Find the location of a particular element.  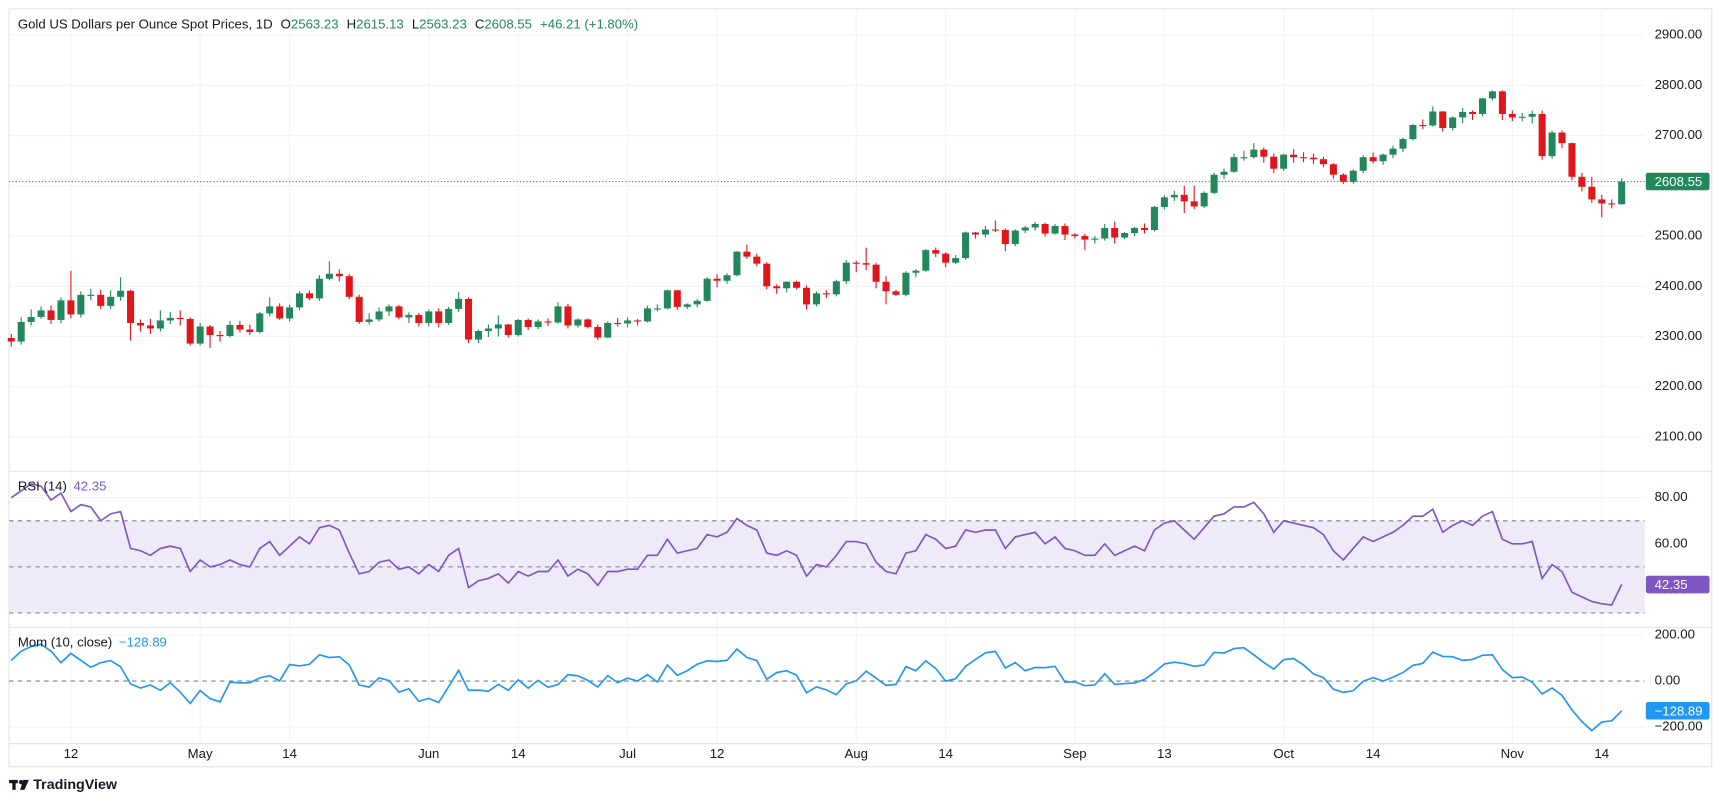

x-tick-label: May is located at coordinates (200, 753).